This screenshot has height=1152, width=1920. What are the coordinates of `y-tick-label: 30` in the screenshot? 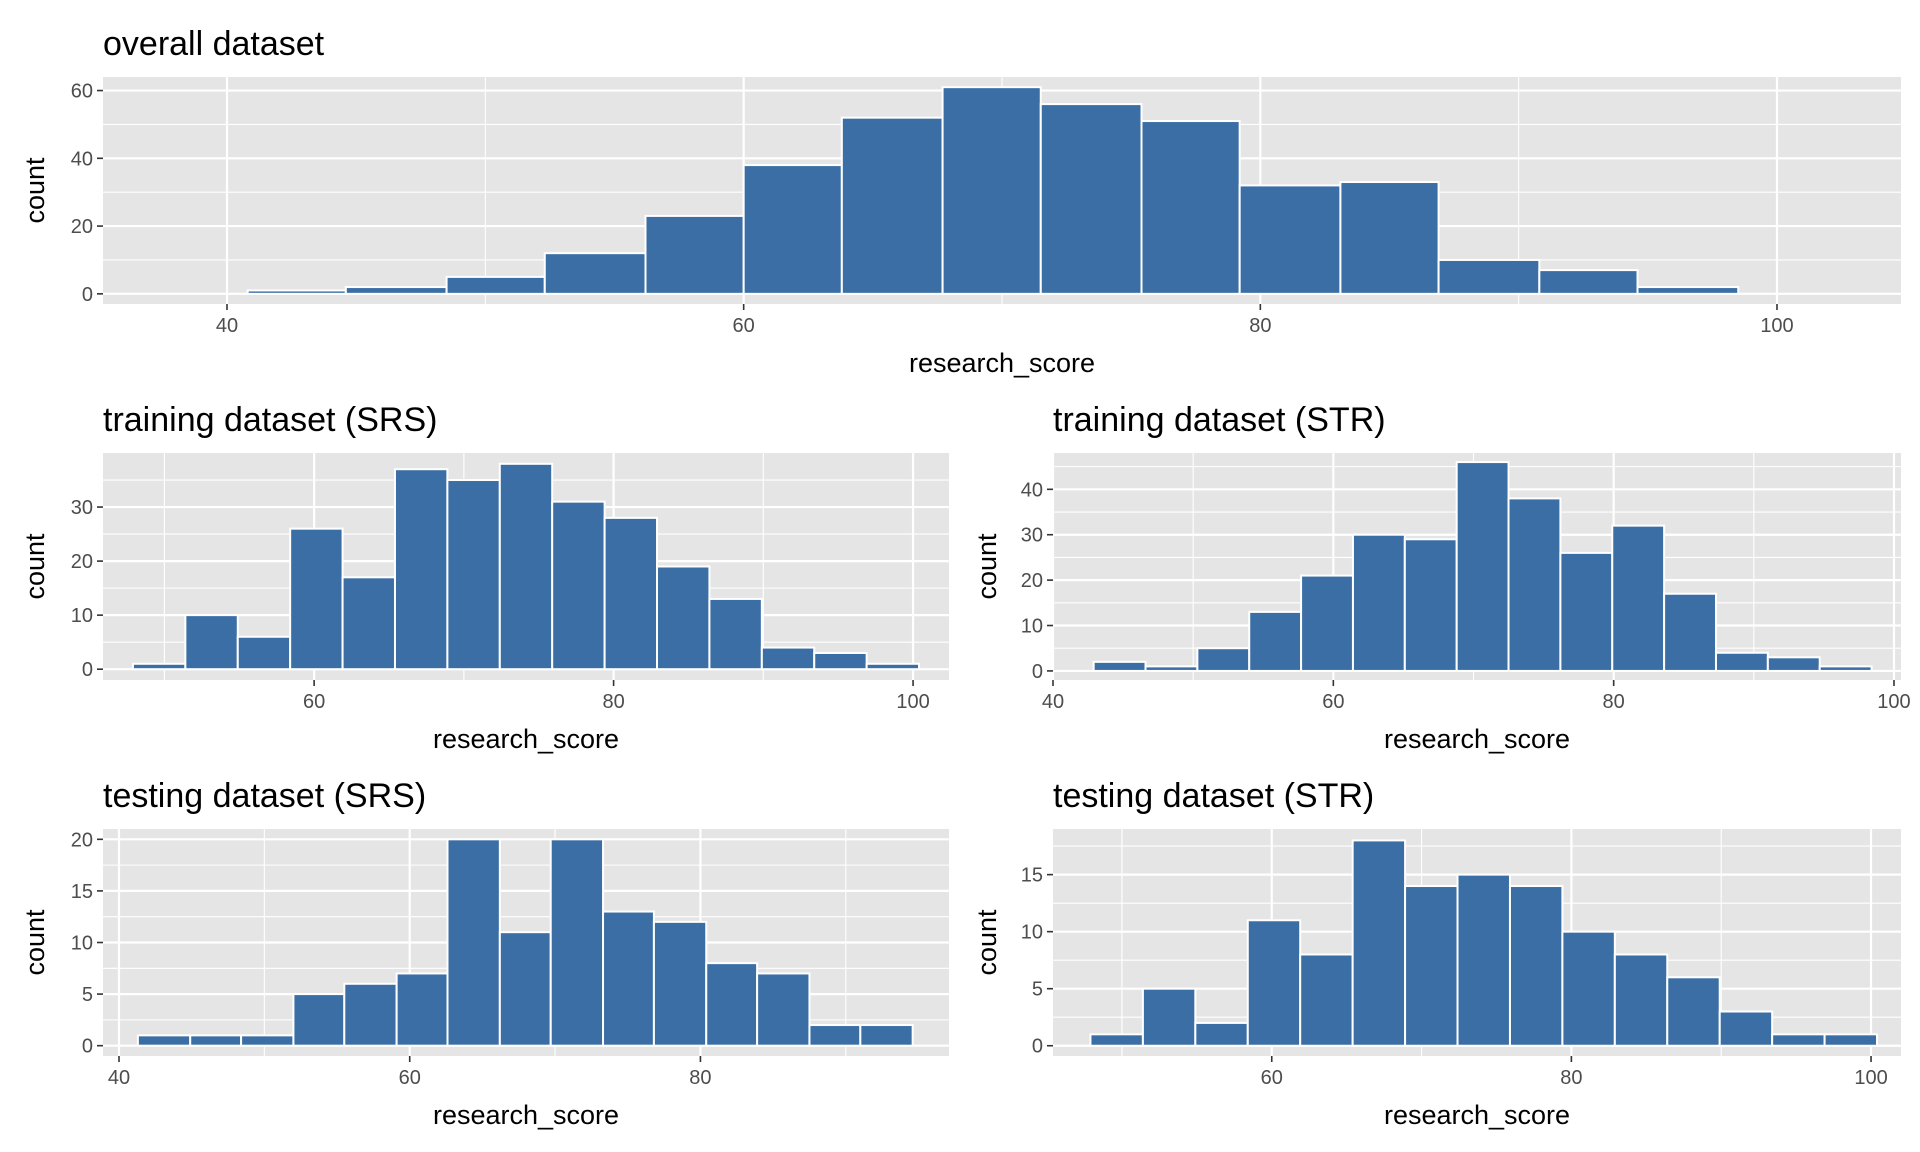 It's located at (82, 508).